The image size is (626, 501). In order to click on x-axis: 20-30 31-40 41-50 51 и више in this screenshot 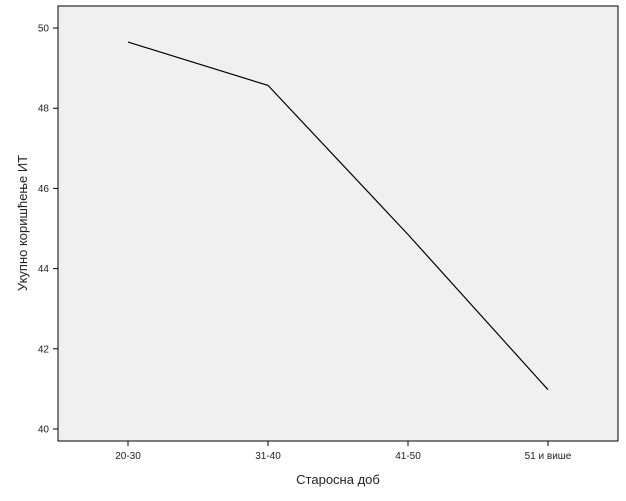, I will do `click(343, 451)`.